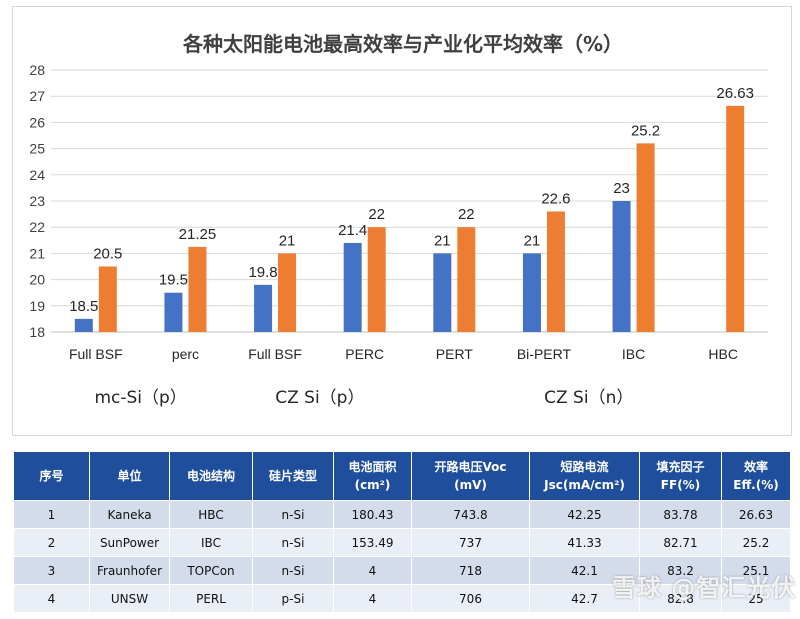  Describe the element at coordinates (555, 198) in the screenshot. I see `data-label: 22.6` at that location.